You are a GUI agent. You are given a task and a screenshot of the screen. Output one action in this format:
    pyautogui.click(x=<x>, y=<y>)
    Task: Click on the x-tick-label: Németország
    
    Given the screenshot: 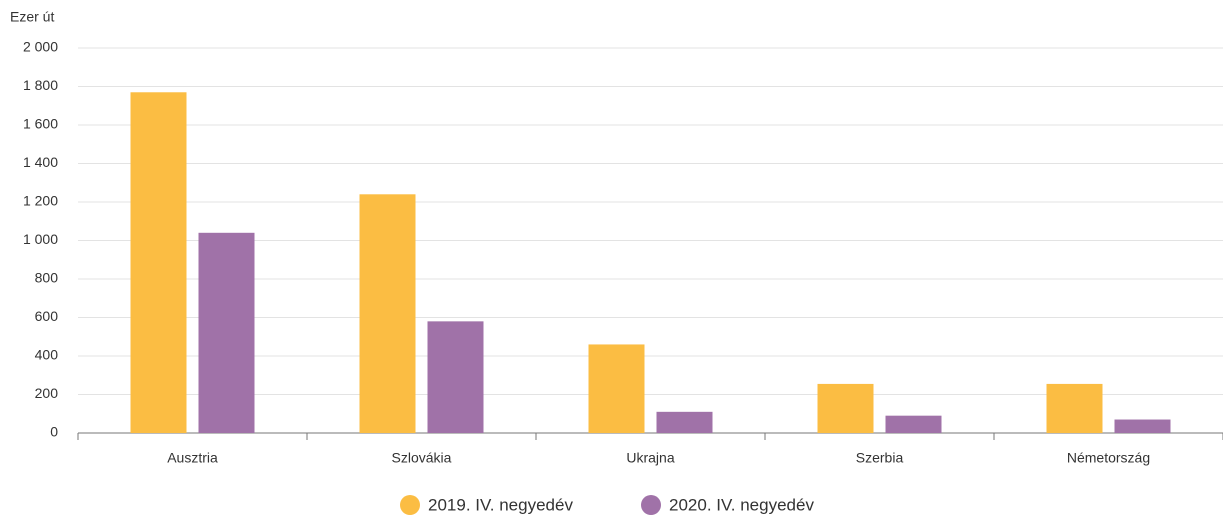 What is the action you would take?
    pyautogui.click(x=1108, y=458)
    